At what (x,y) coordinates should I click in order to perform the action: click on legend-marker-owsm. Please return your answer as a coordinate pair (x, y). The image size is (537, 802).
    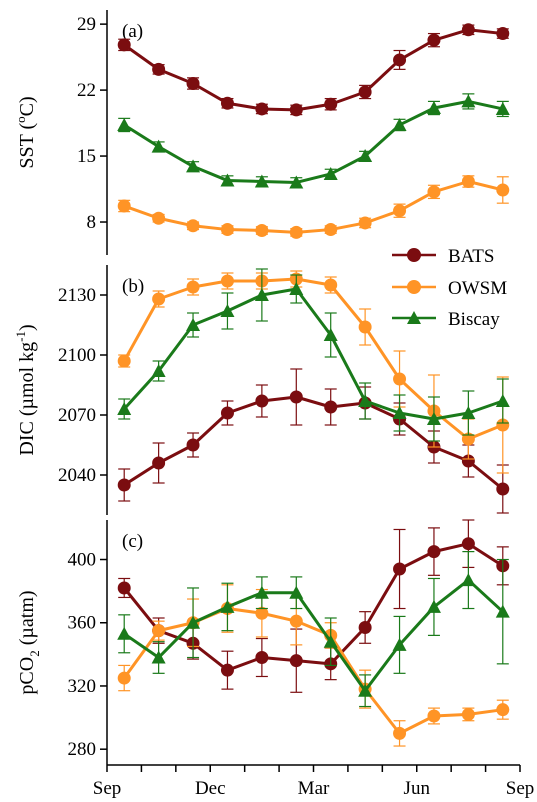
    Looking at the image, I should click on (414, 287).